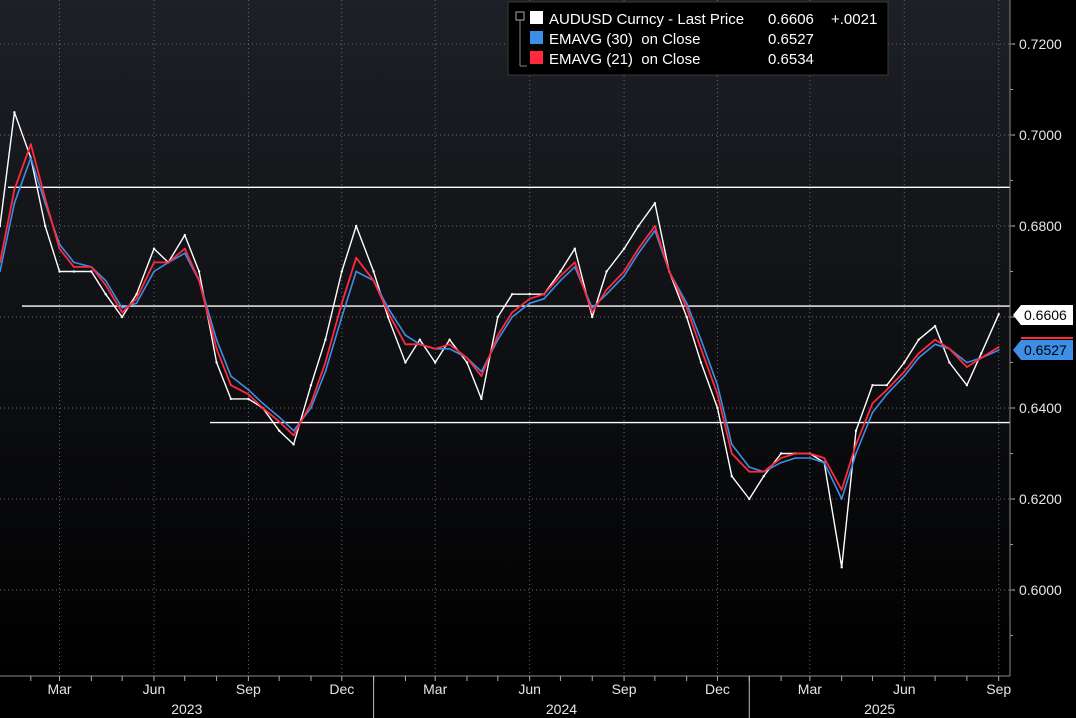  What do you see at coordinates (879, 709) in the screenshot?
I see `year-label: 2025` at bounding box center [879, 709].